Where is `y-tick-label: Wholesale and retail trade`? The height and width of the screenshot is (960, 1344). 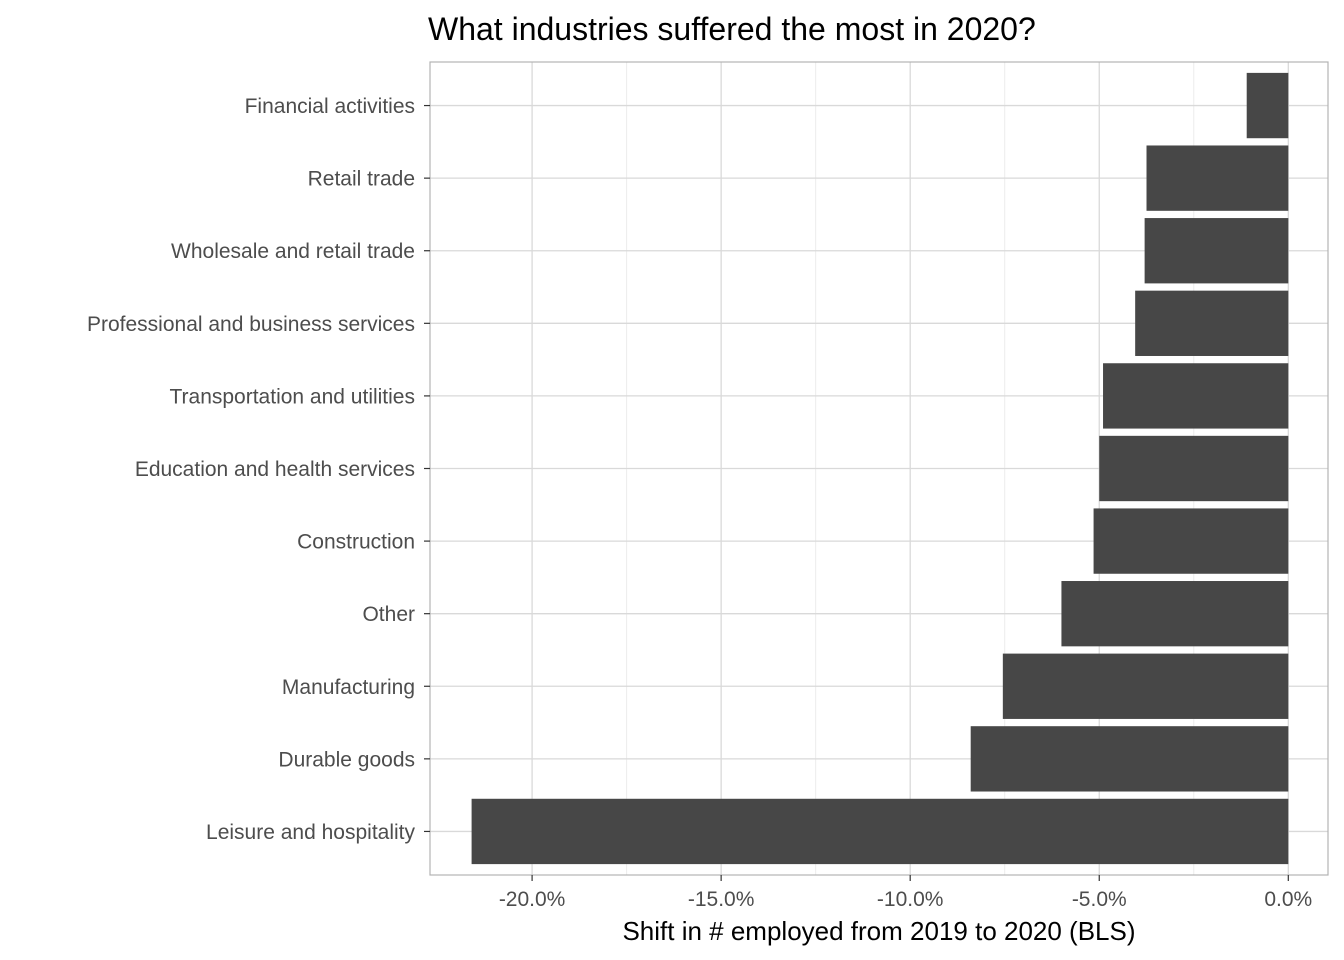
y-tick-label: Wholesale and retail trade is located at coordinates (293, 251).